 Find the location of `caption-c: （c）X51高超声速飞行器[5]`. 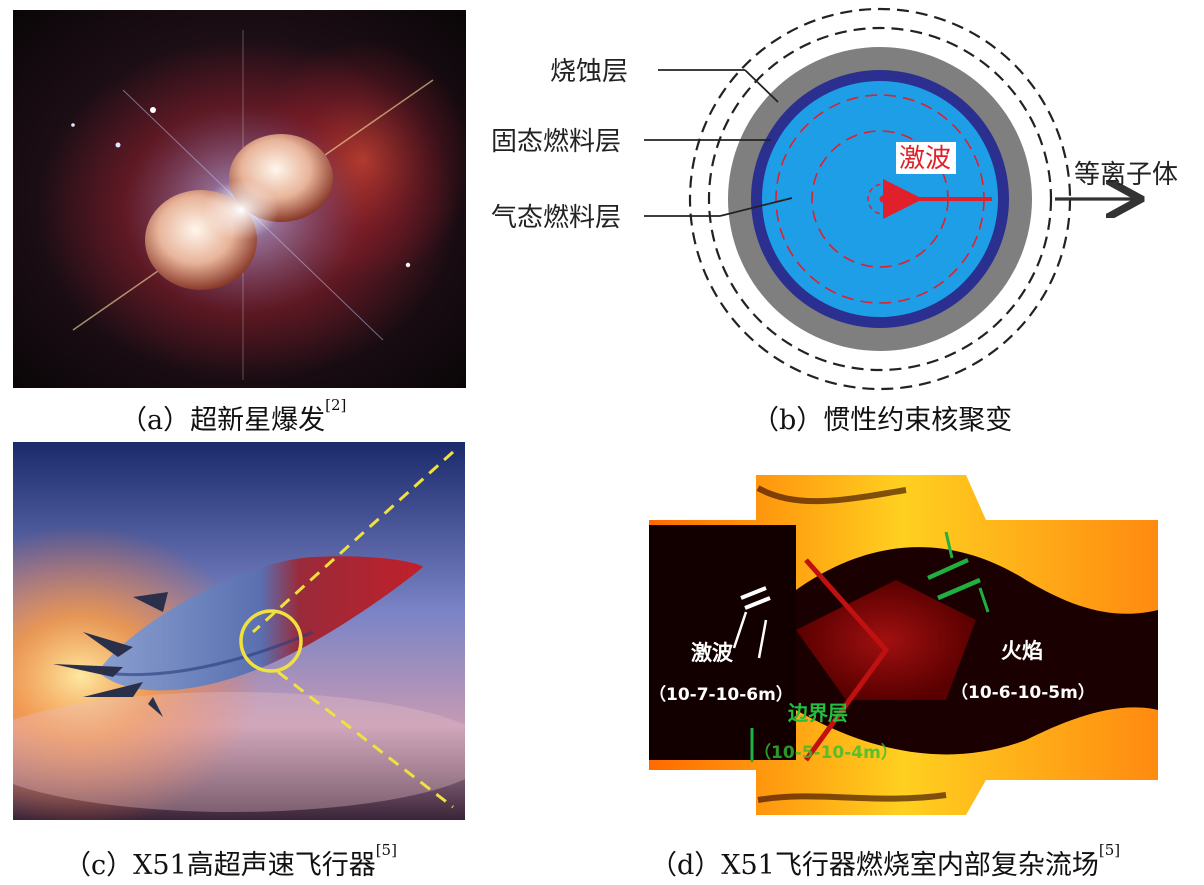

caption-c: （c）X51高超声速飞行器[5] is located at coordinates (230, 861).